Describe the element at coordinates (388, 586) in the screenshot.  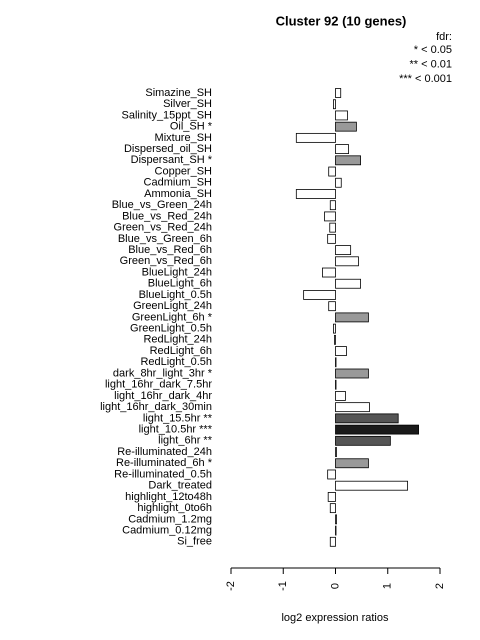
I see `x-tick-label: 1` at that location.